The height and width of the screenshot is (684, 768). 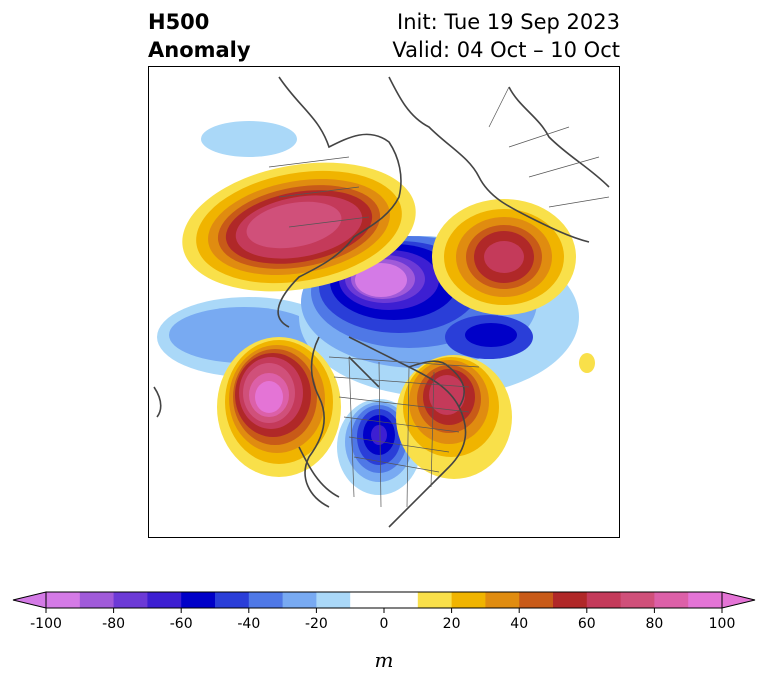 What do you see at coordinates (181, 624) in the screenshot?
I see `colorbar-tick-label: -60` at bounding box center [181, 624].